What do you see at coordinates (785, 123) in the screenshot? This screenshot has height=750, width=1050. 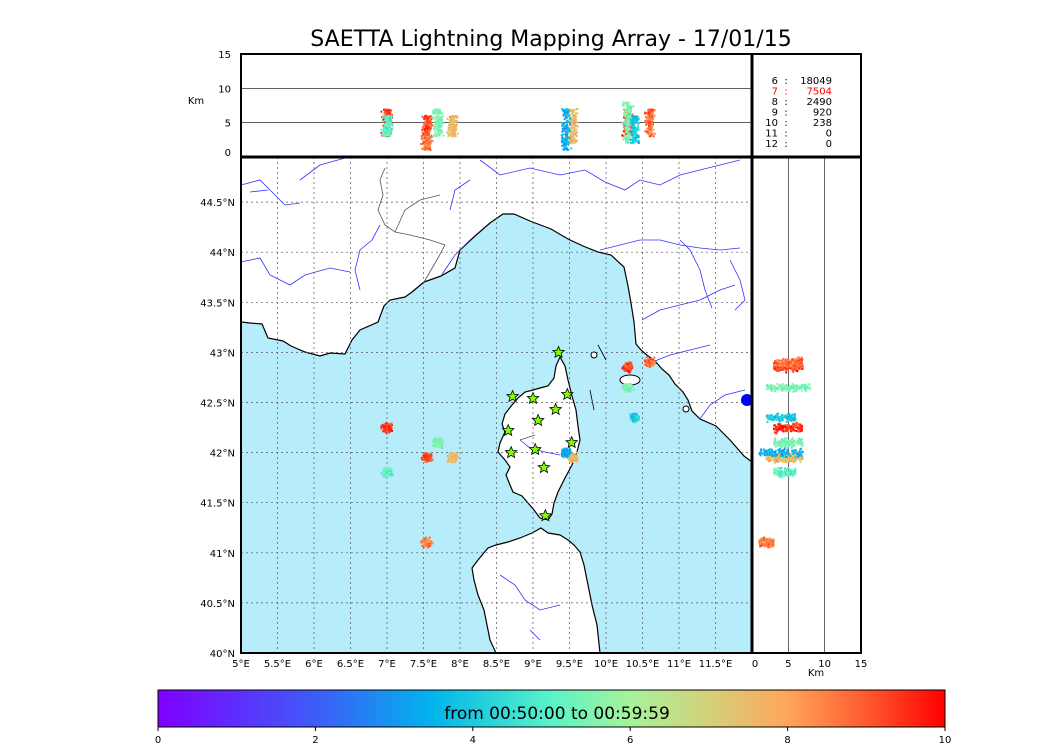 I see `station-count-sep: :` at bounding box center [785, 123].